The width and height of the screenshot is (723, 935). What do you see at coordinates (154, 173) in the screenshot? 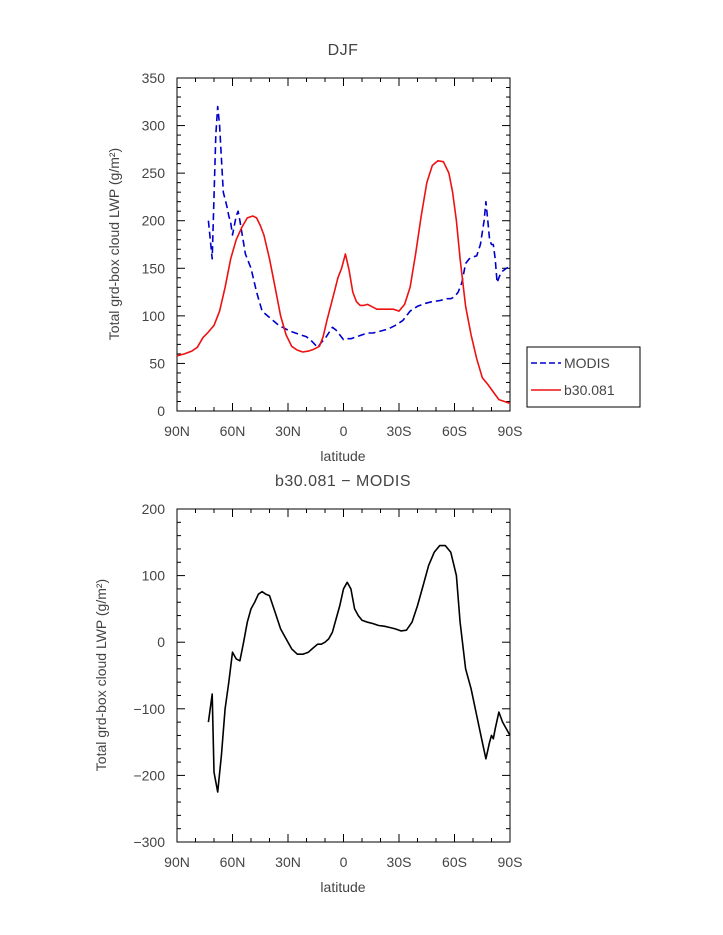
I see `y-tick-label: 250` at bounding box center [154, 173].